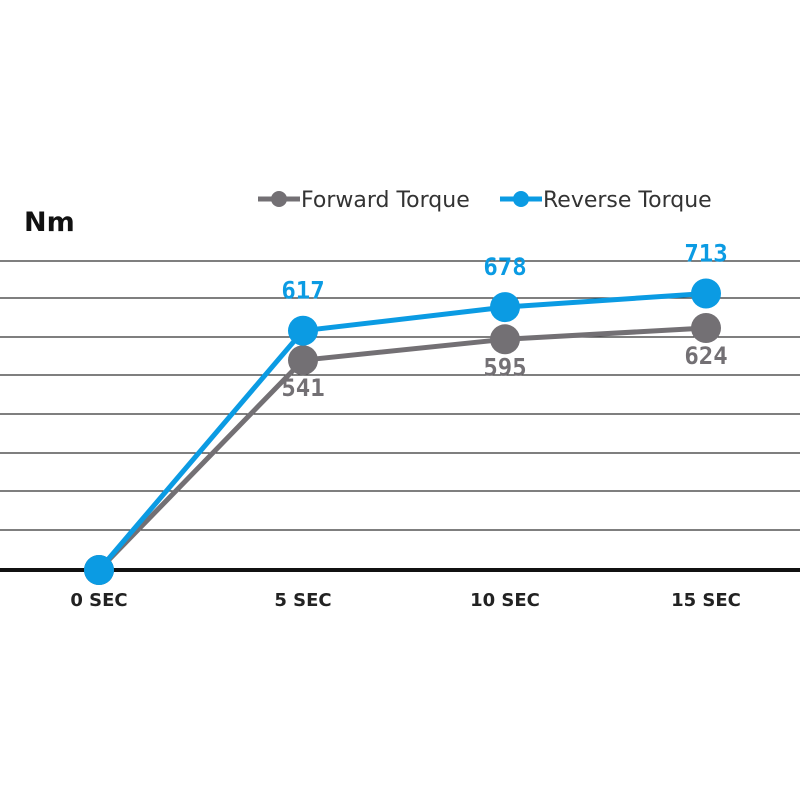  Describe the element at coordinates (302, 600) in the screenshot. I see `x-tick-label-1: 5 SEC` at that location.